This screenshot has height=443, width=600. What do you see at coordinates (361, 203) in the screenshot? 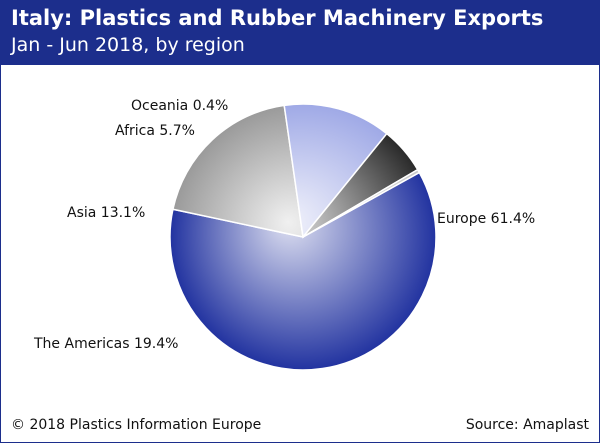
I see `pie-slice-oceania` at bounding box center [361, 203].